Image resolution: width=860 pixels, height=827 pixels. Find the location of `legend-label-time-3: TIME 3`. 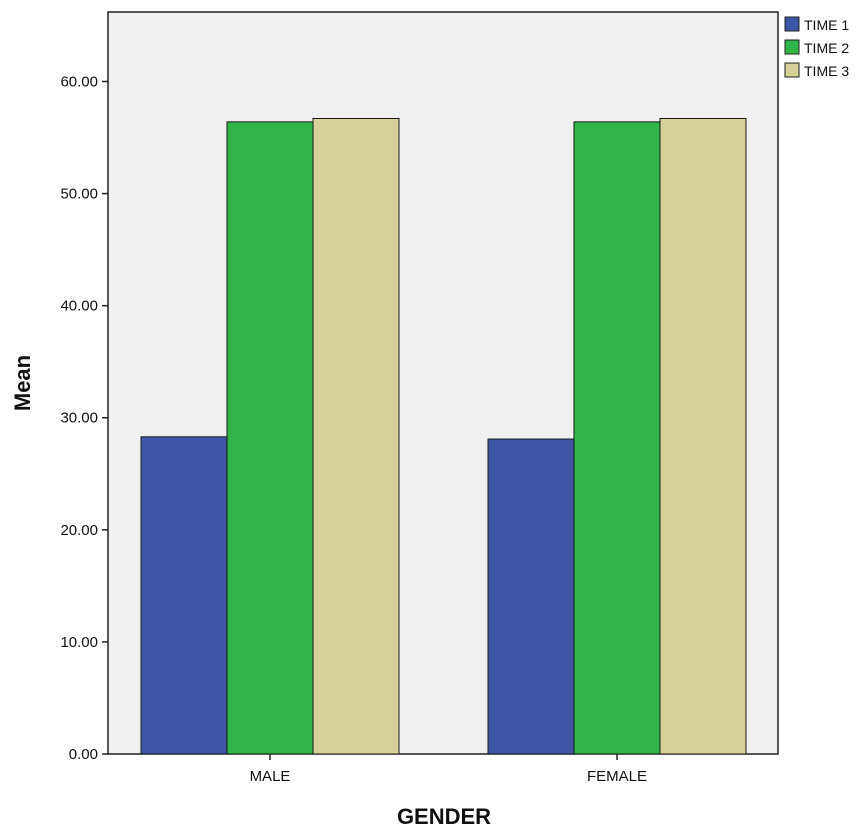

legend-label-time-3: TIME 3 is located at coordinates (826, 71).